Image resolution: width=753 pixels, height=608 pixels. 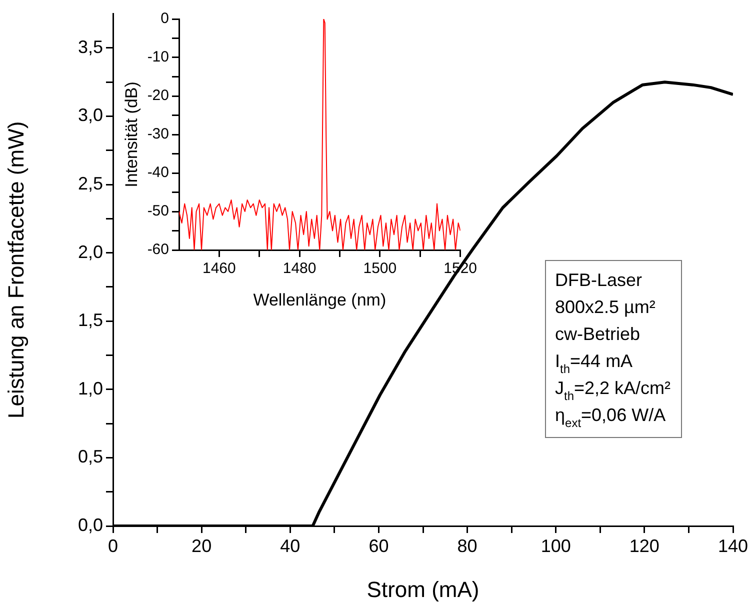 I want to click on x-tick-label: 1500, so click(x=380, y=269).